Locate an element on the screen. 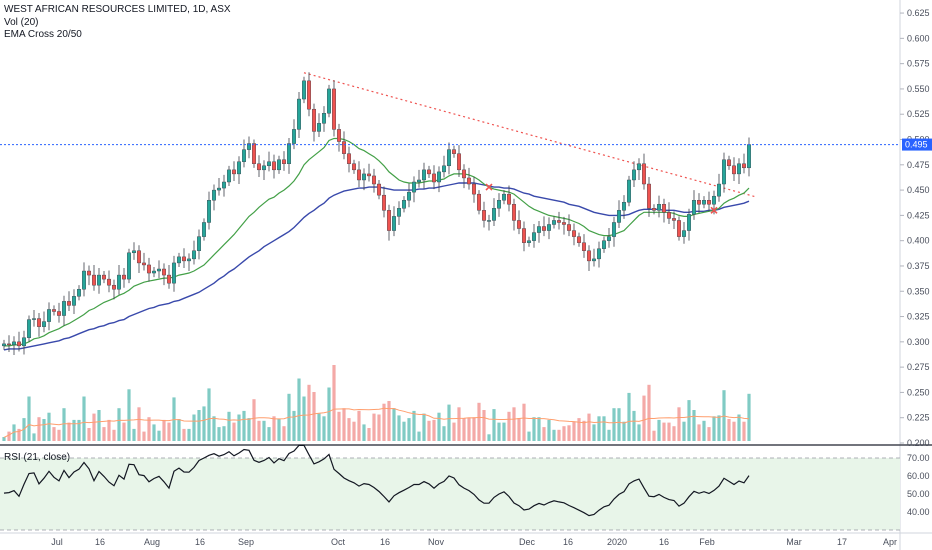  price-tick-label: 0.325 is located at coordinates (918, 317).